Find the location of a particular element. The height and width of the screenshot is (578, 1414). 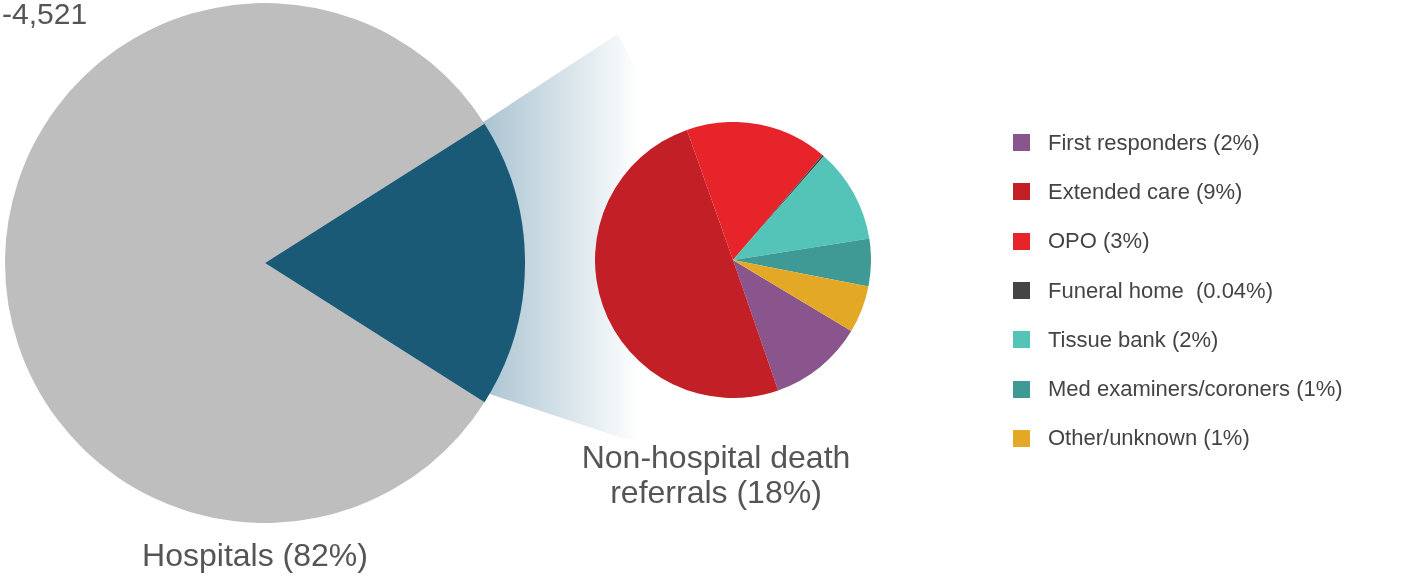

legend-label: Tissue bank (2%) is located at coordinates (1133, 339).